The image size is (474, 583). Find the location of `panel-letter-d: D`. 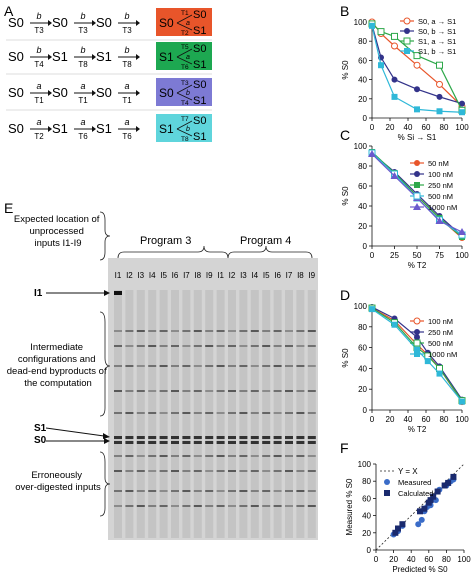

panel-letter-d: D is located at coordinates (345, 295).